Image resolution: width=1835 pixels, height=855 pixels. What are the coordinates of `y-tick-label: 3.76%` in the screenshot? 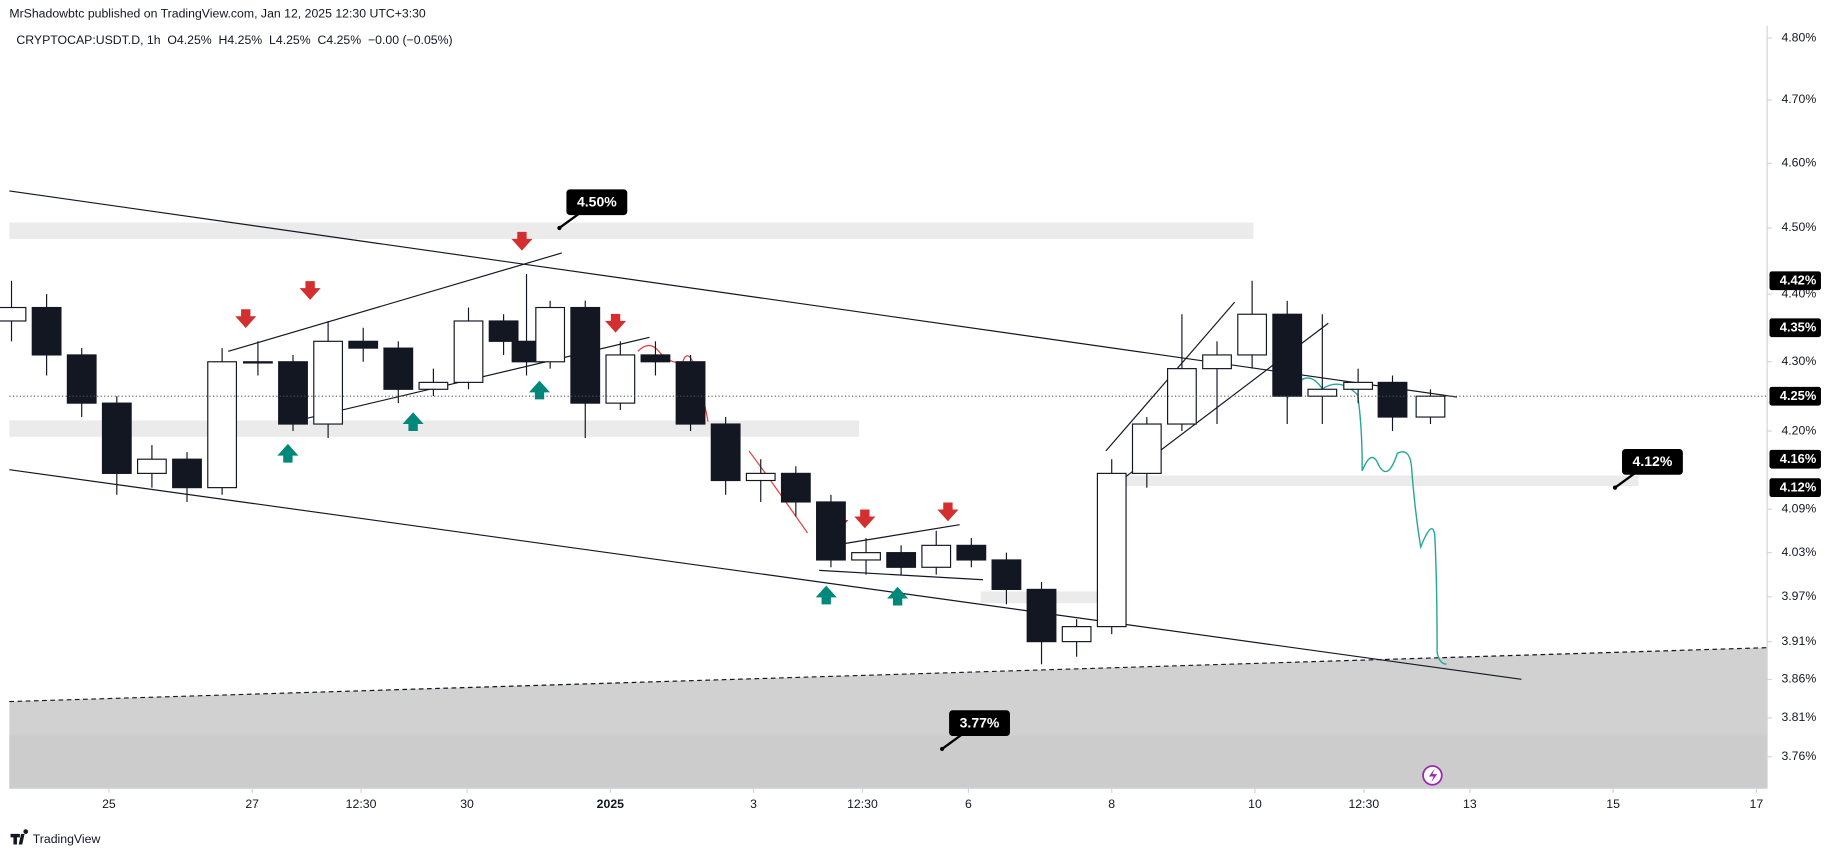 It's located at (1798, 756).